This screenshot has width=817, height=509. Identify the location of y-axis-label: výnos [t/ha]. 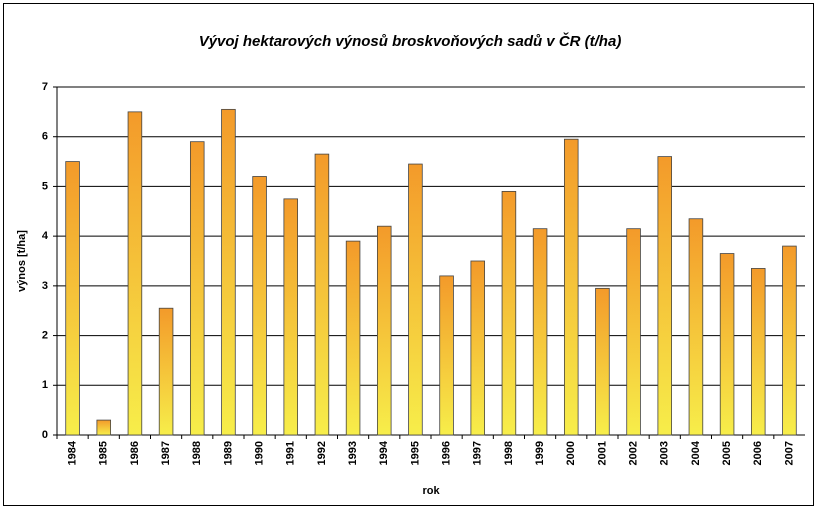
(22, 261).